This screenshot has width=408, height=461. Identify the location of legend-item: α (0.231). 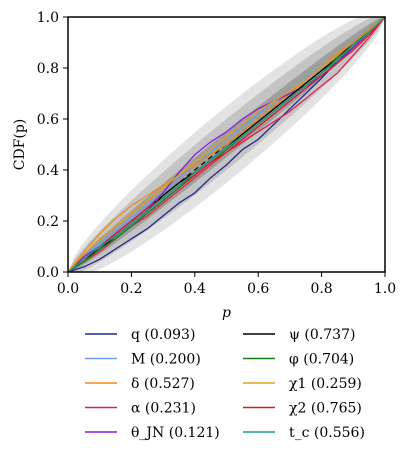
(140, 409).